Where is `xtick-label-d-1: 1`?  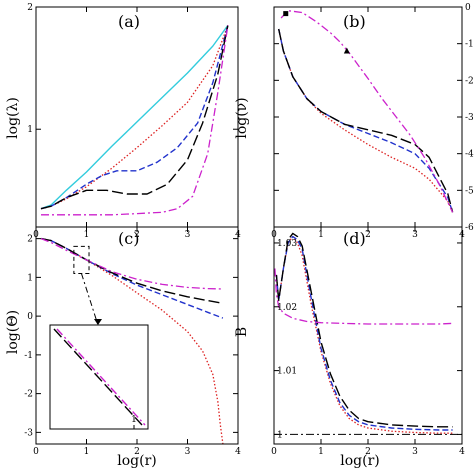 xtick-label-d-1: 1 is located at coordinates (321, 452).